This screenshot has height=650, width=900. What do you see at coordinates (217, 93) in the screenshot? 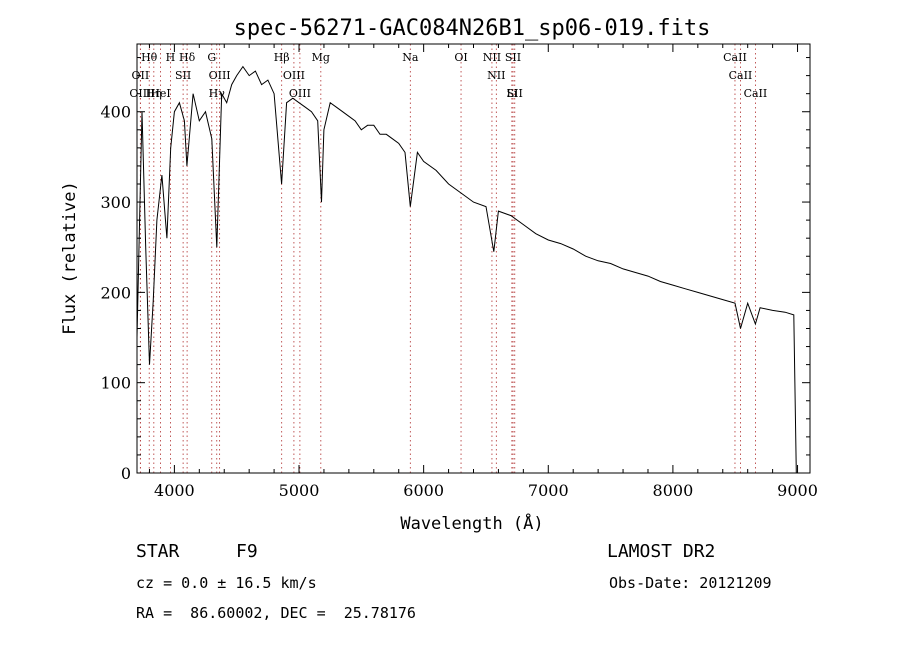
I see `line-label: Hγ` at bounding box center [217, 93].